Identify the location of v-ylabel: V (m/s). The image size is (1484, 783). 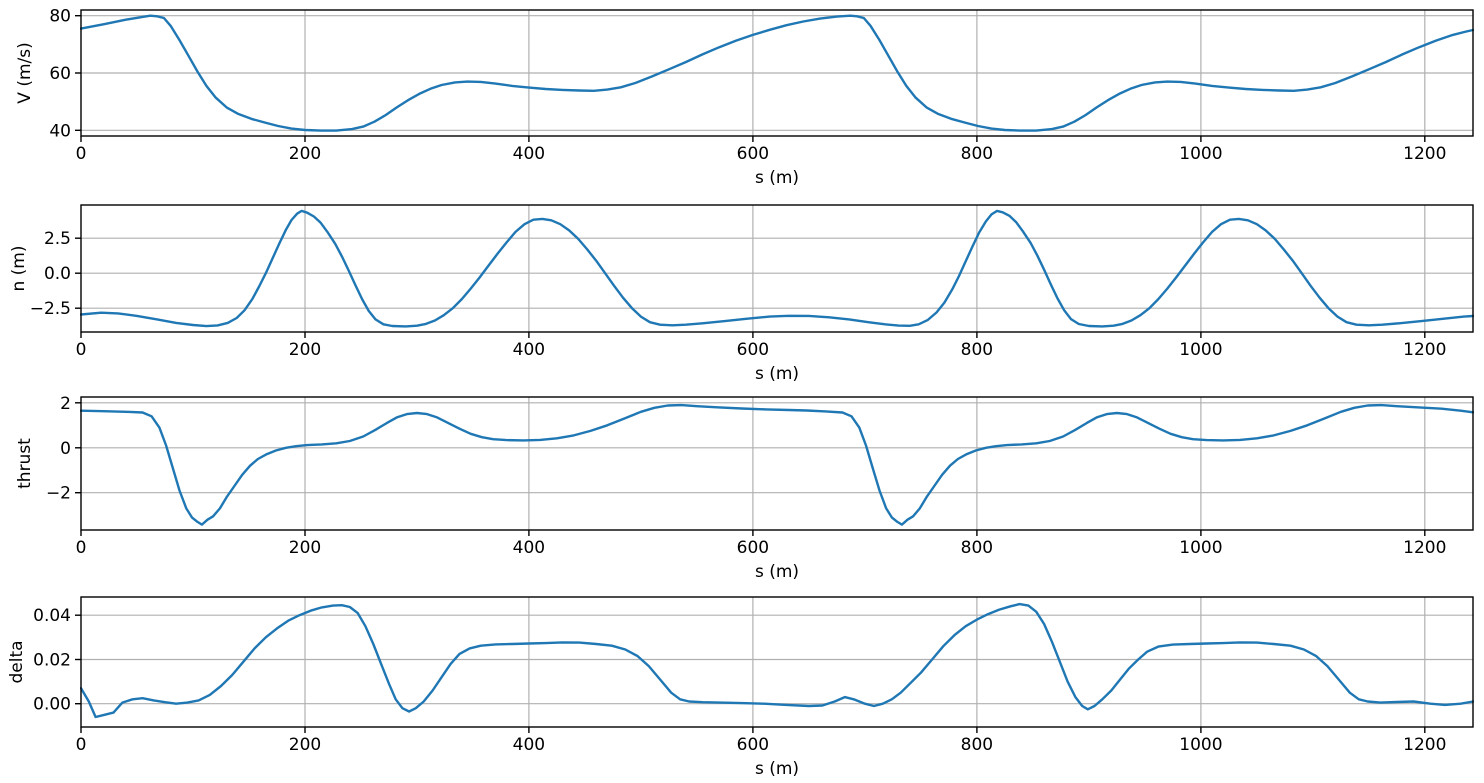
(25, 72).